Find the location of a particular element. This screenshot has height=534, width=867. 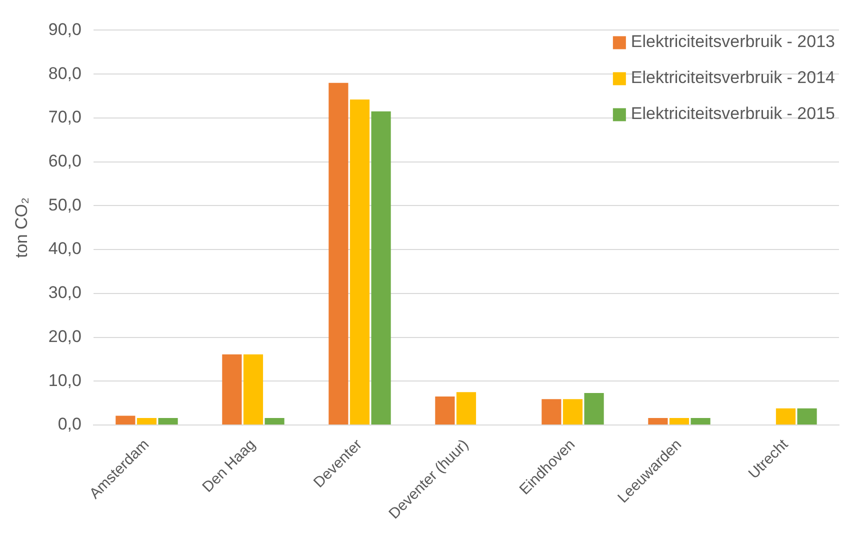

y-tick-label: 70,0 is located at coordinates (65, 117).